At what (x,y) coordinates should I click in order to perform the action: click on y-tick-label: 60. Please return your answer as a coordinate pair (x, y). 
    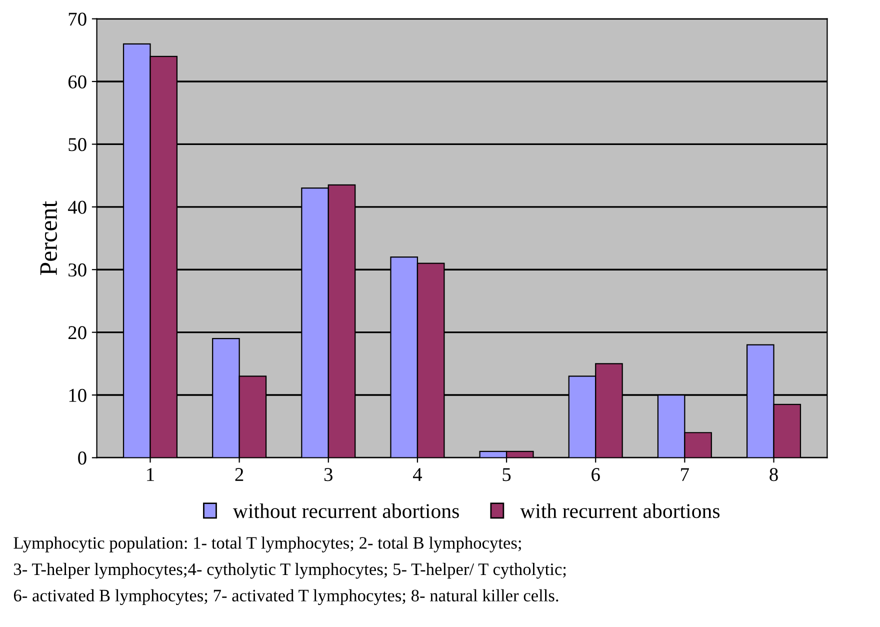
    Looking at the image, I should click on (77, 81).